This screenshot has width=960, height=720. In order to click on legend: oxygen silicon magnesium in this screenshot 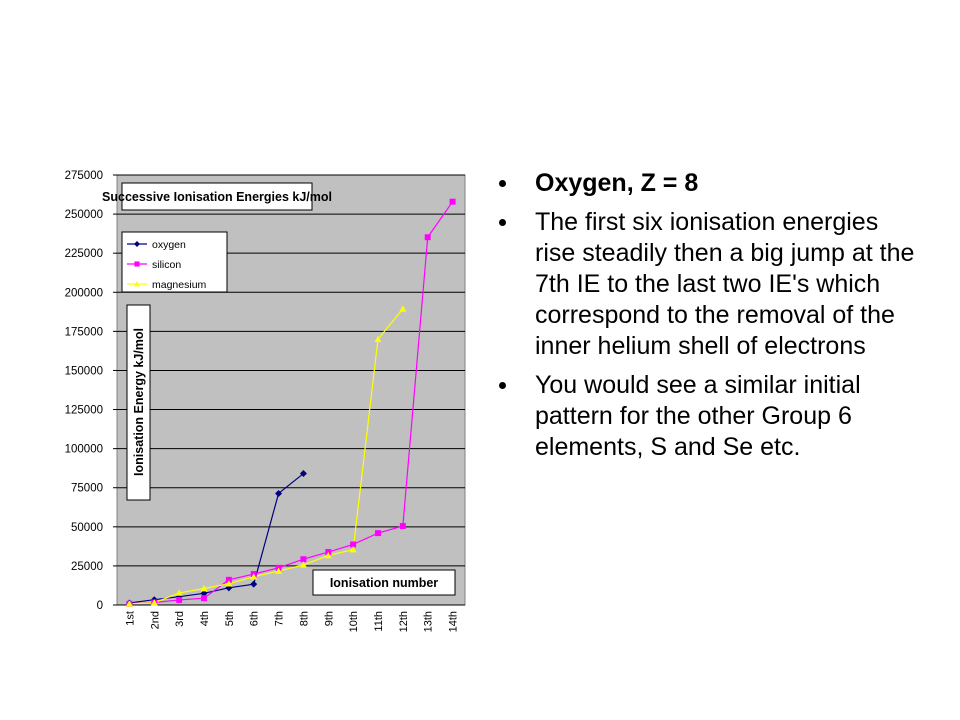, I will do `click(174, 262)`.